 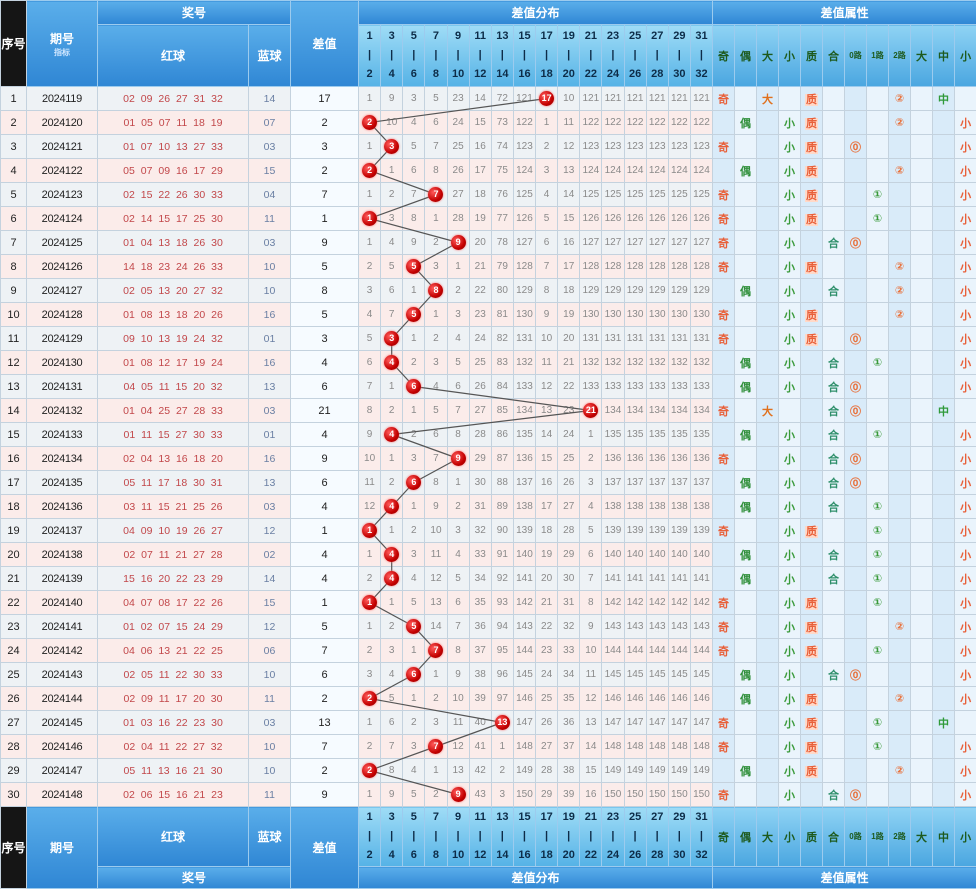 What do you see at coordinates (458, 817) in the screenshot?
I see `range-start: 9` at bounding box center [458, 817].